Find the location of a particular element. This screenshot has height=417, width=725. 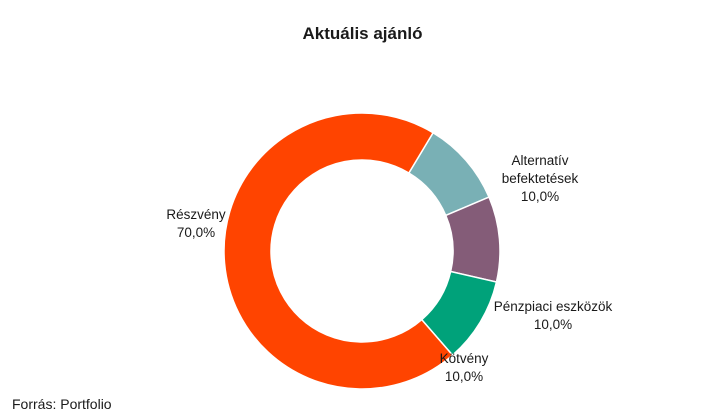

chart-title: Aktuális ajánló is located at coordinates (362, 33).